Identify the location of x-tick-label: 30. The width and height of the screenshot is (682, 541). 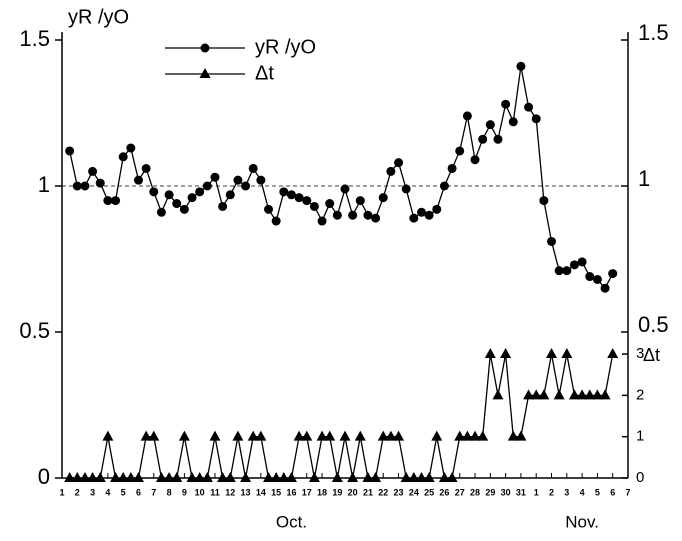
(506, 492).